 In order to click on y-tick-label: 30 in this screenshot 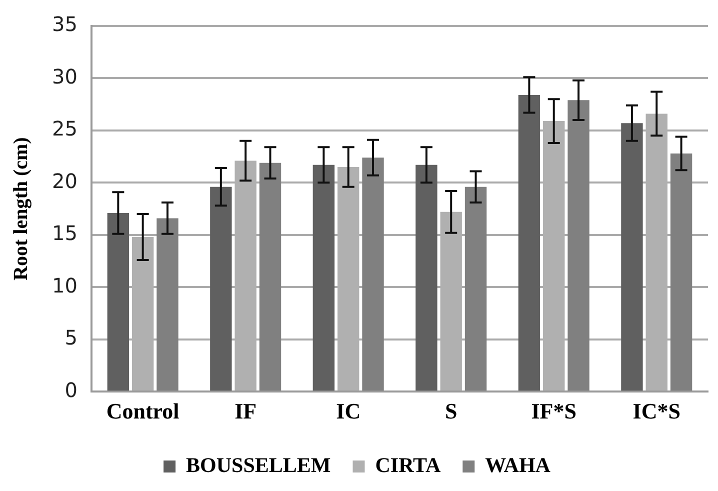, I will do `click(65, 76)`.